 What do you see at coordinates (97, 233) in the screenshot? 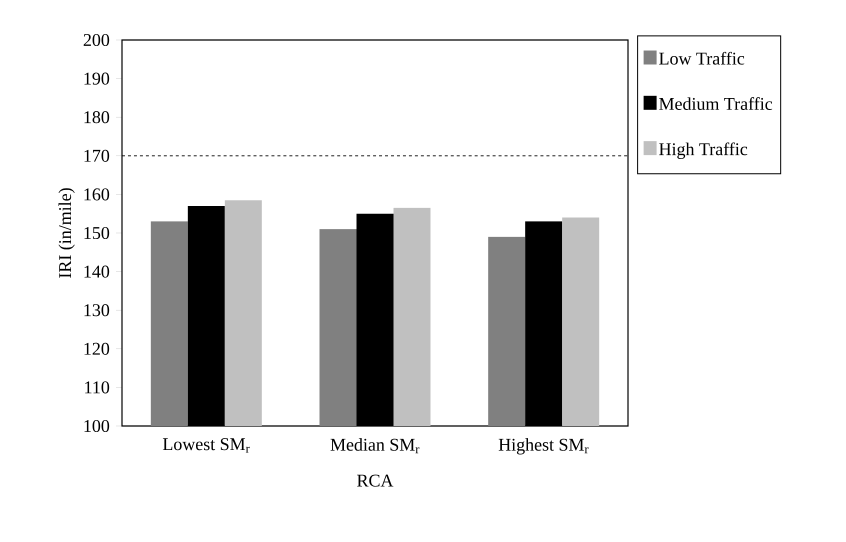
I see `y-tick-label: 150` at bounding box center [97, 233].